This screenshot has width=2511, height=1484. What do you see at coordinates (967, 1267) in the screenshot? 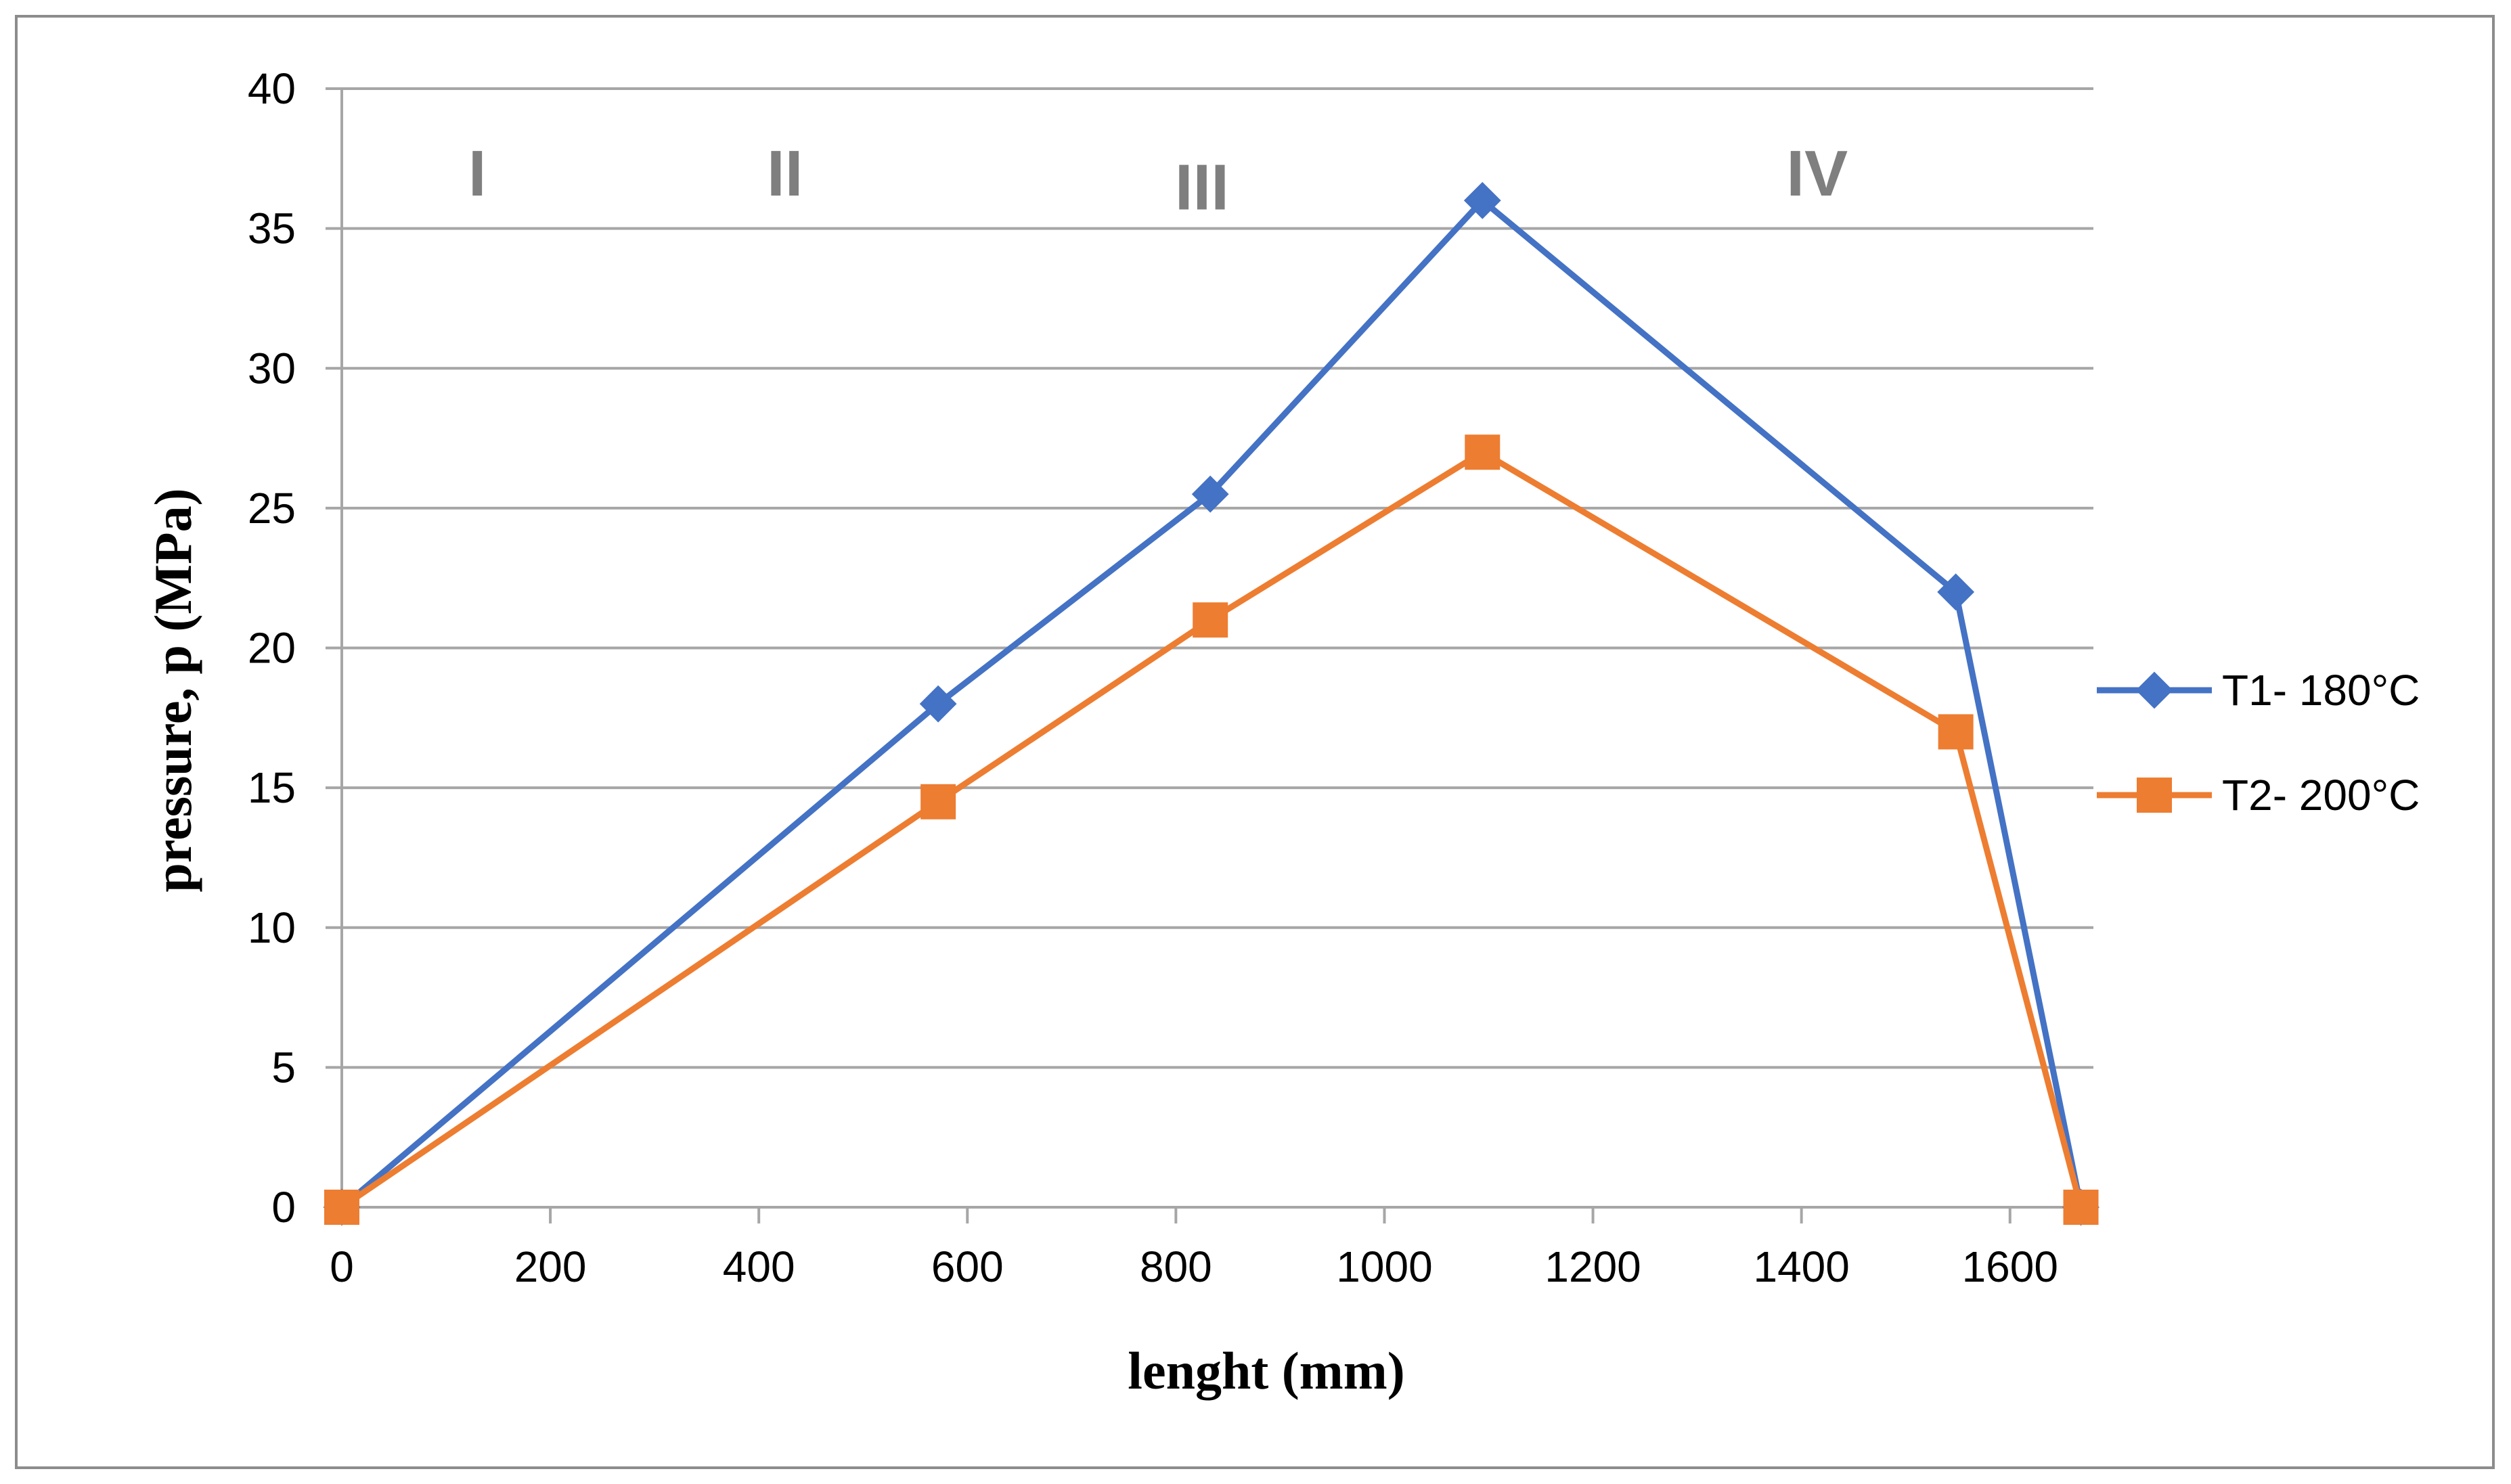
I see `x-tick-label: 600` at bounding box center [967, 1267].